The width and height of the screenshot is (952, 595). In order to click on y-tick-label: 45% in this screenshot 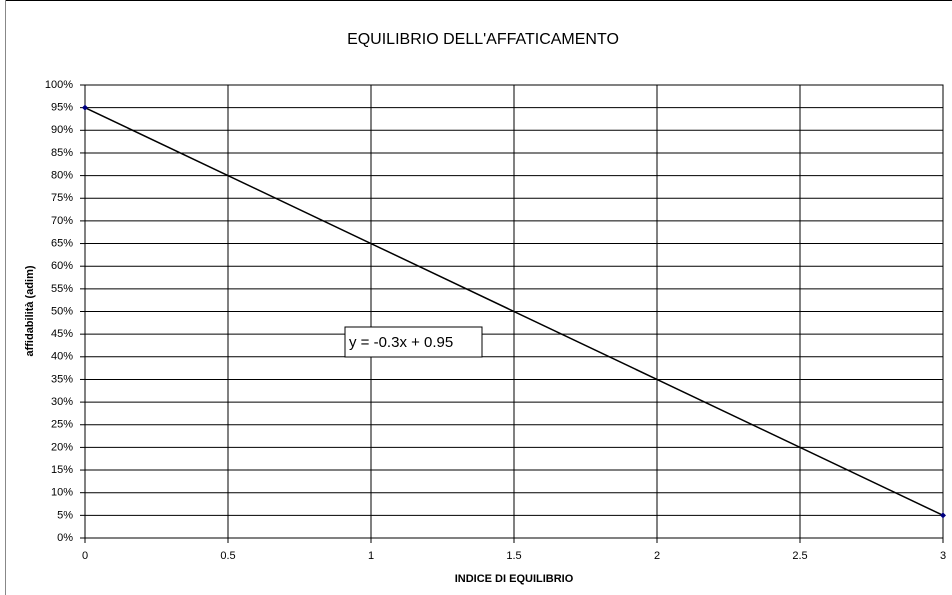, I will do `click(62, 334)`.